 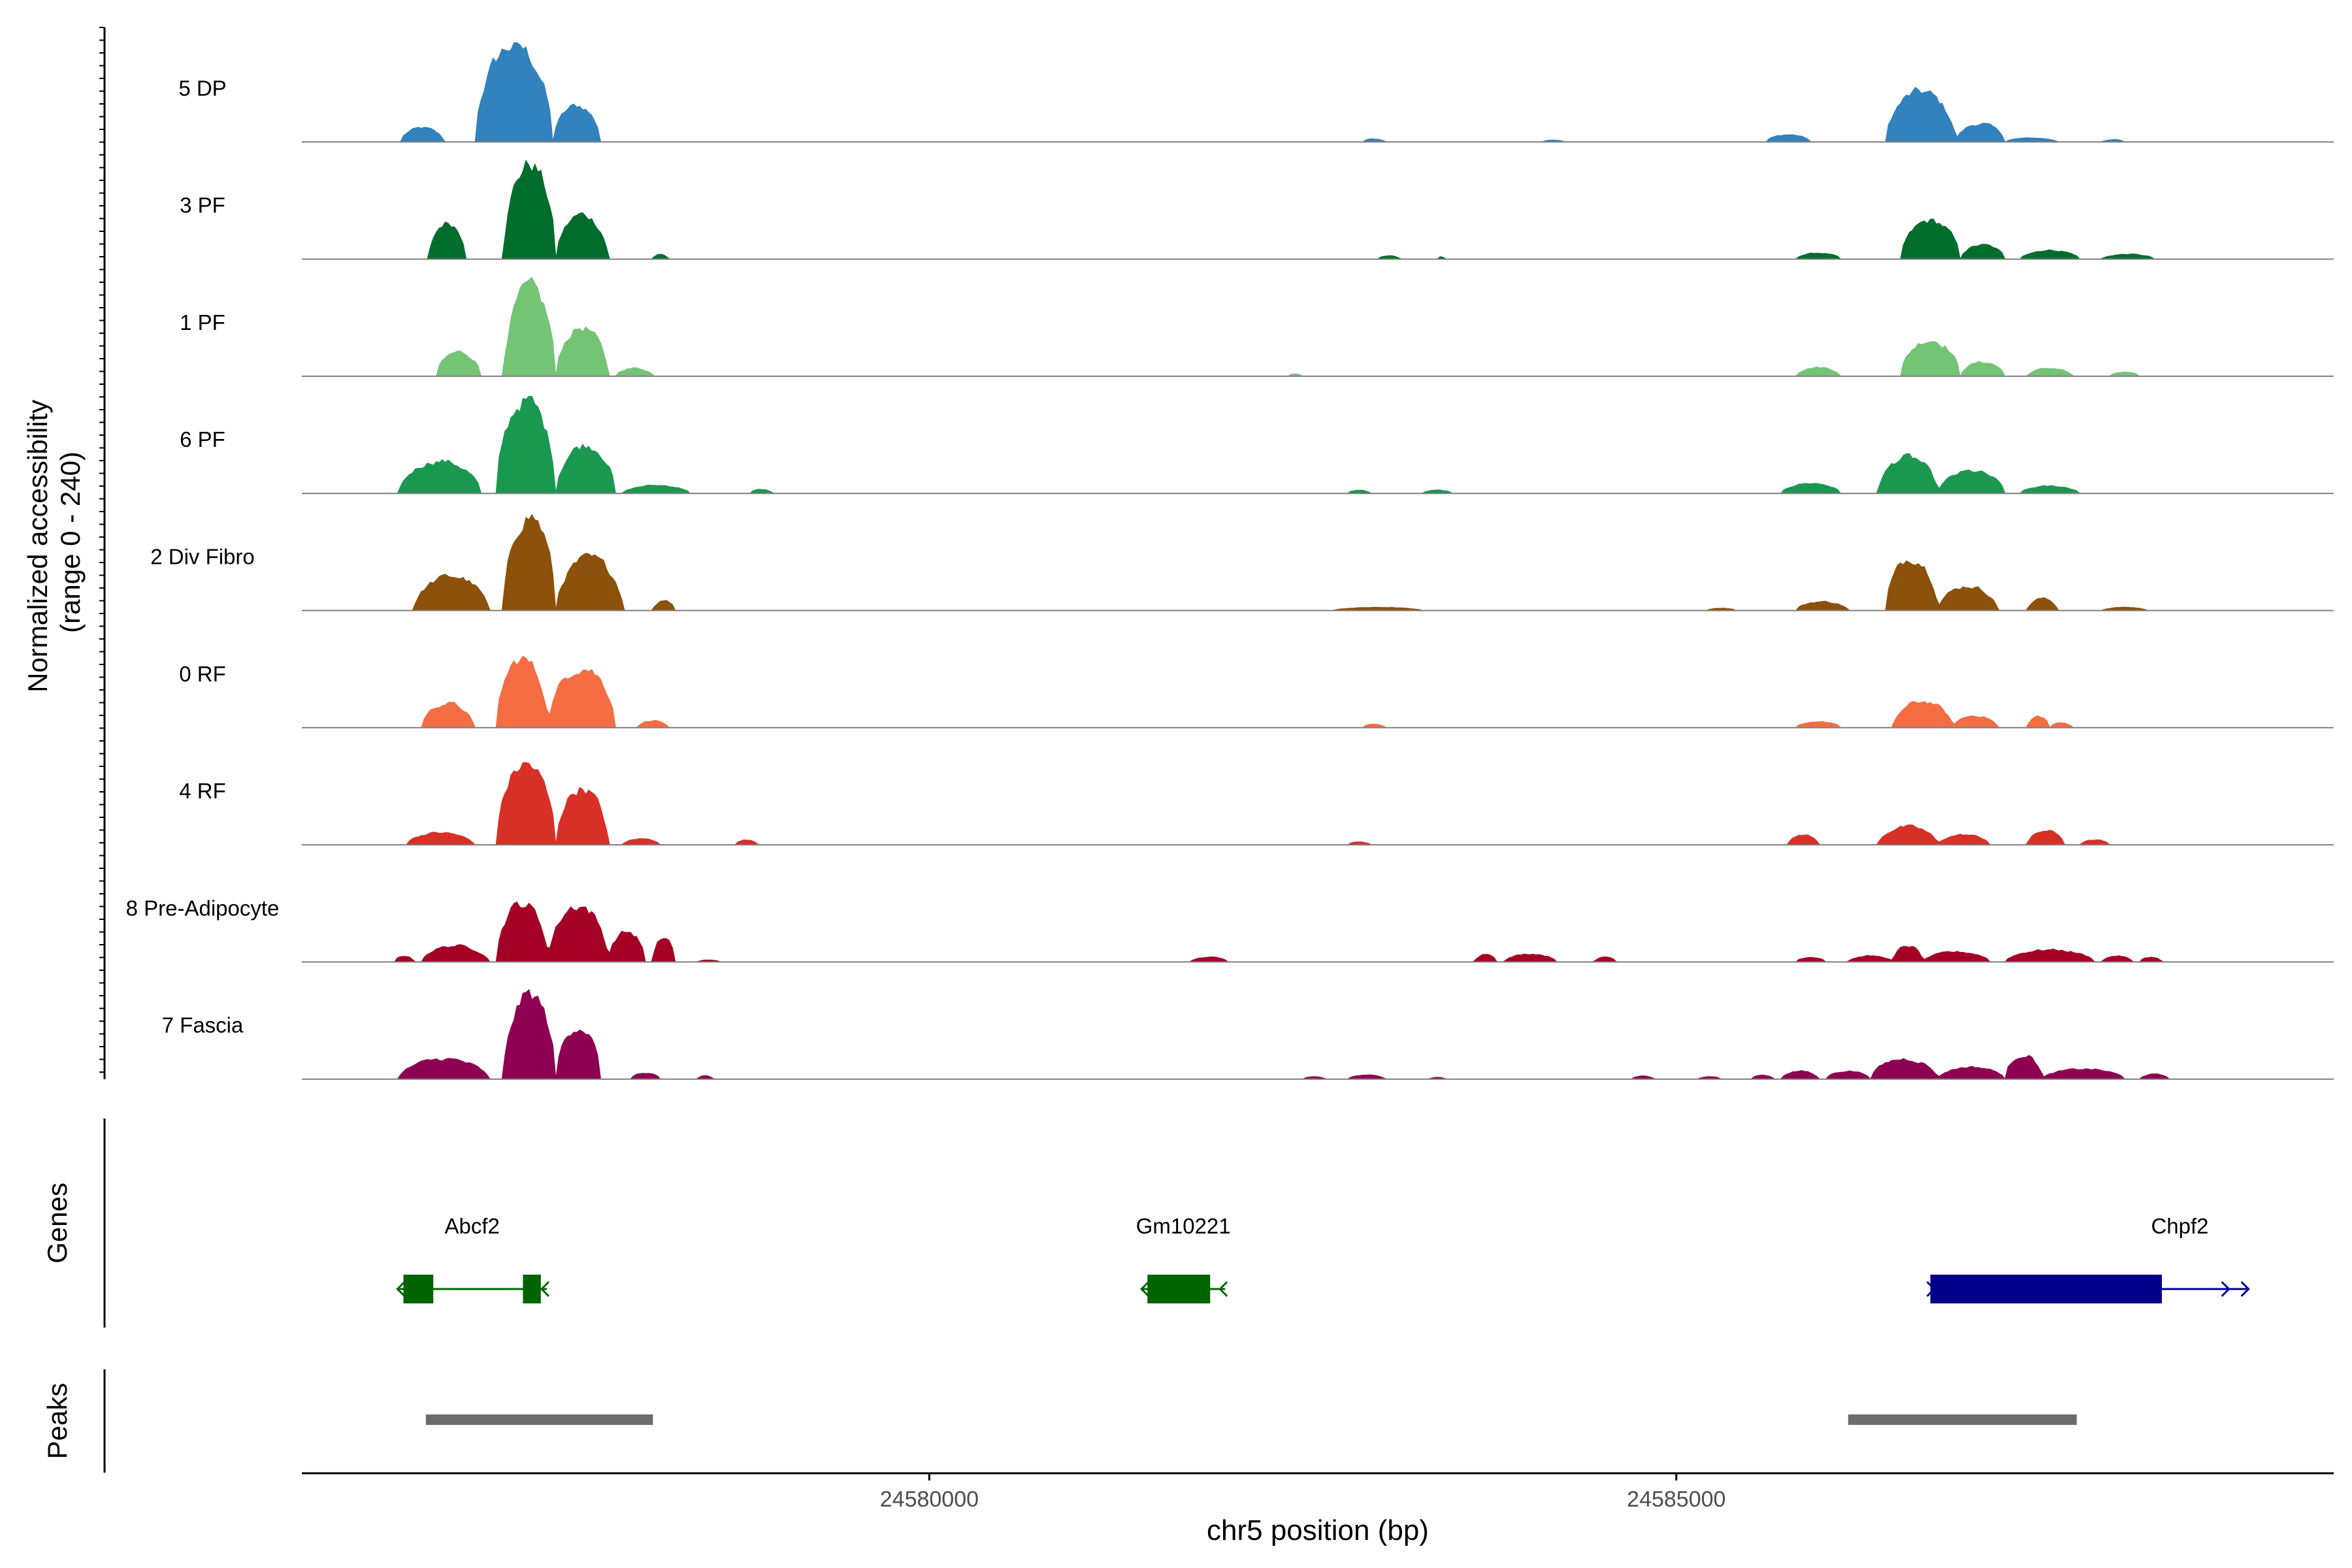 What do you see at coordinates (57, 1421) in the screenshot?
I see `peaks-panel-label: Peaks` at bounding box center [57, 1421].